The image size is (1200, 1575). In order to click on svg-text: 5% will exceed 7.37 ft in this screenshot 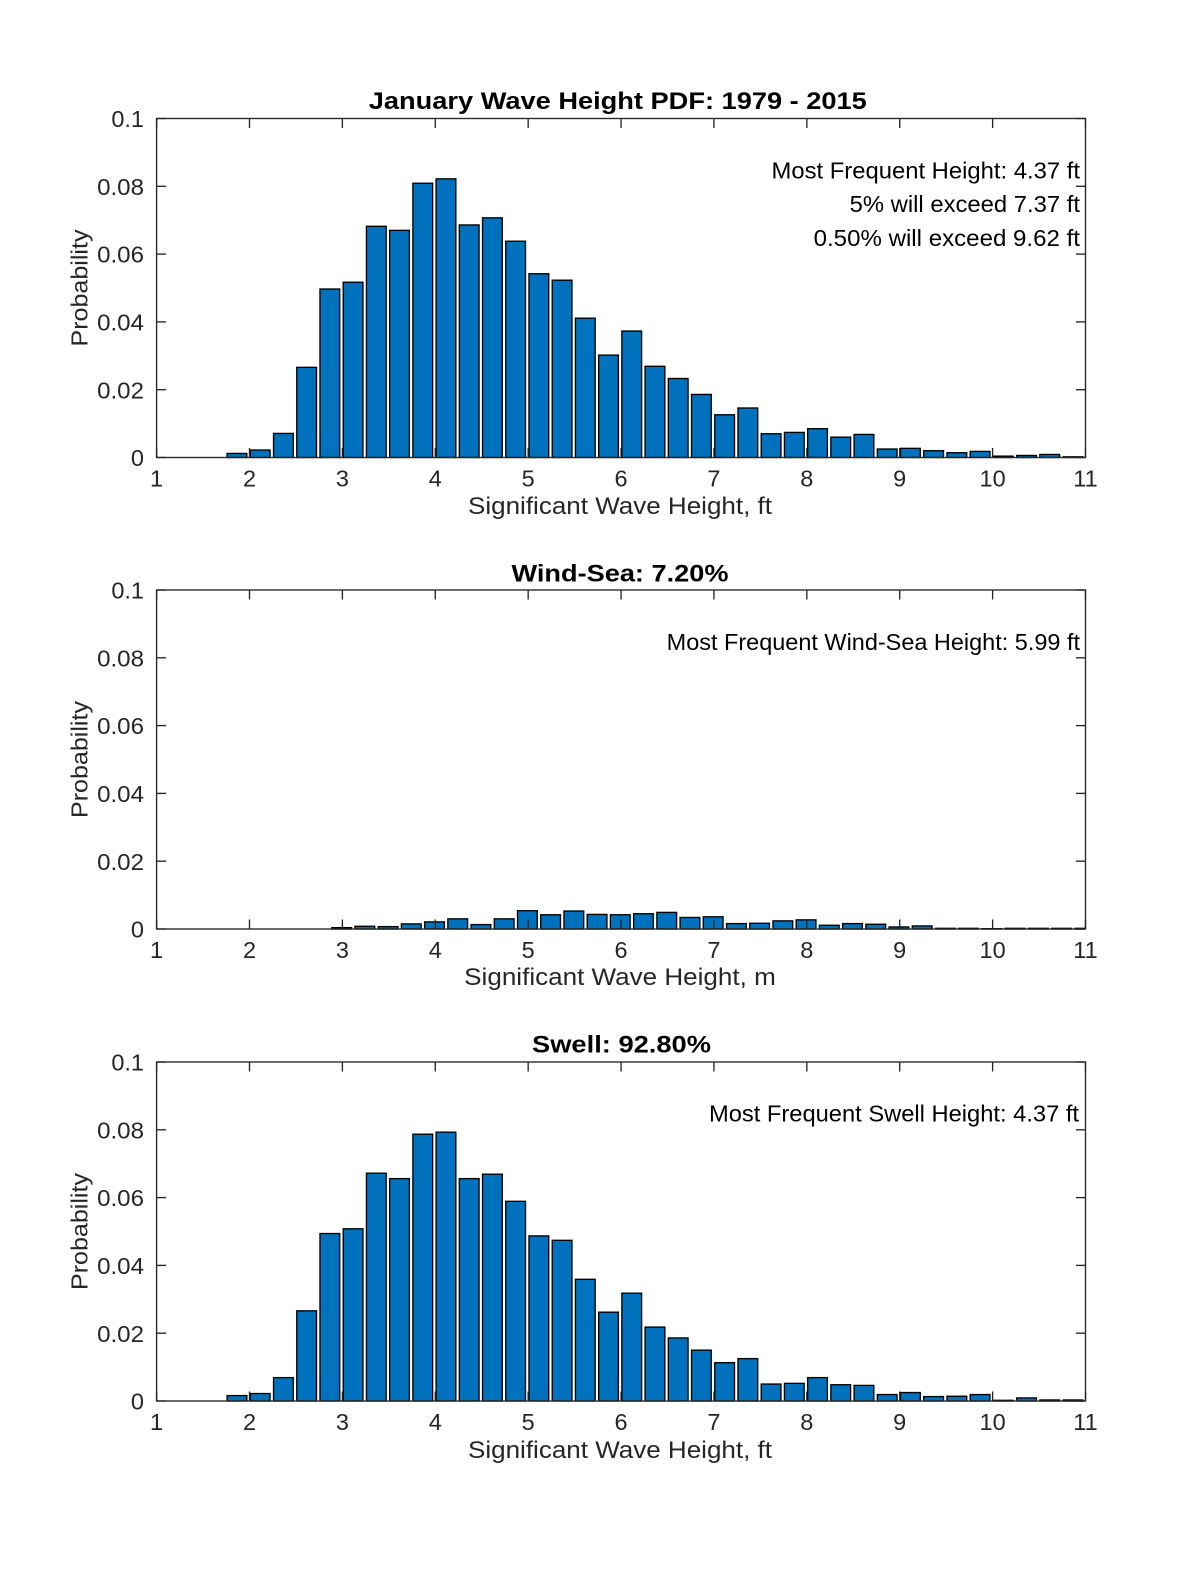, I will do `click(965, 204)`.